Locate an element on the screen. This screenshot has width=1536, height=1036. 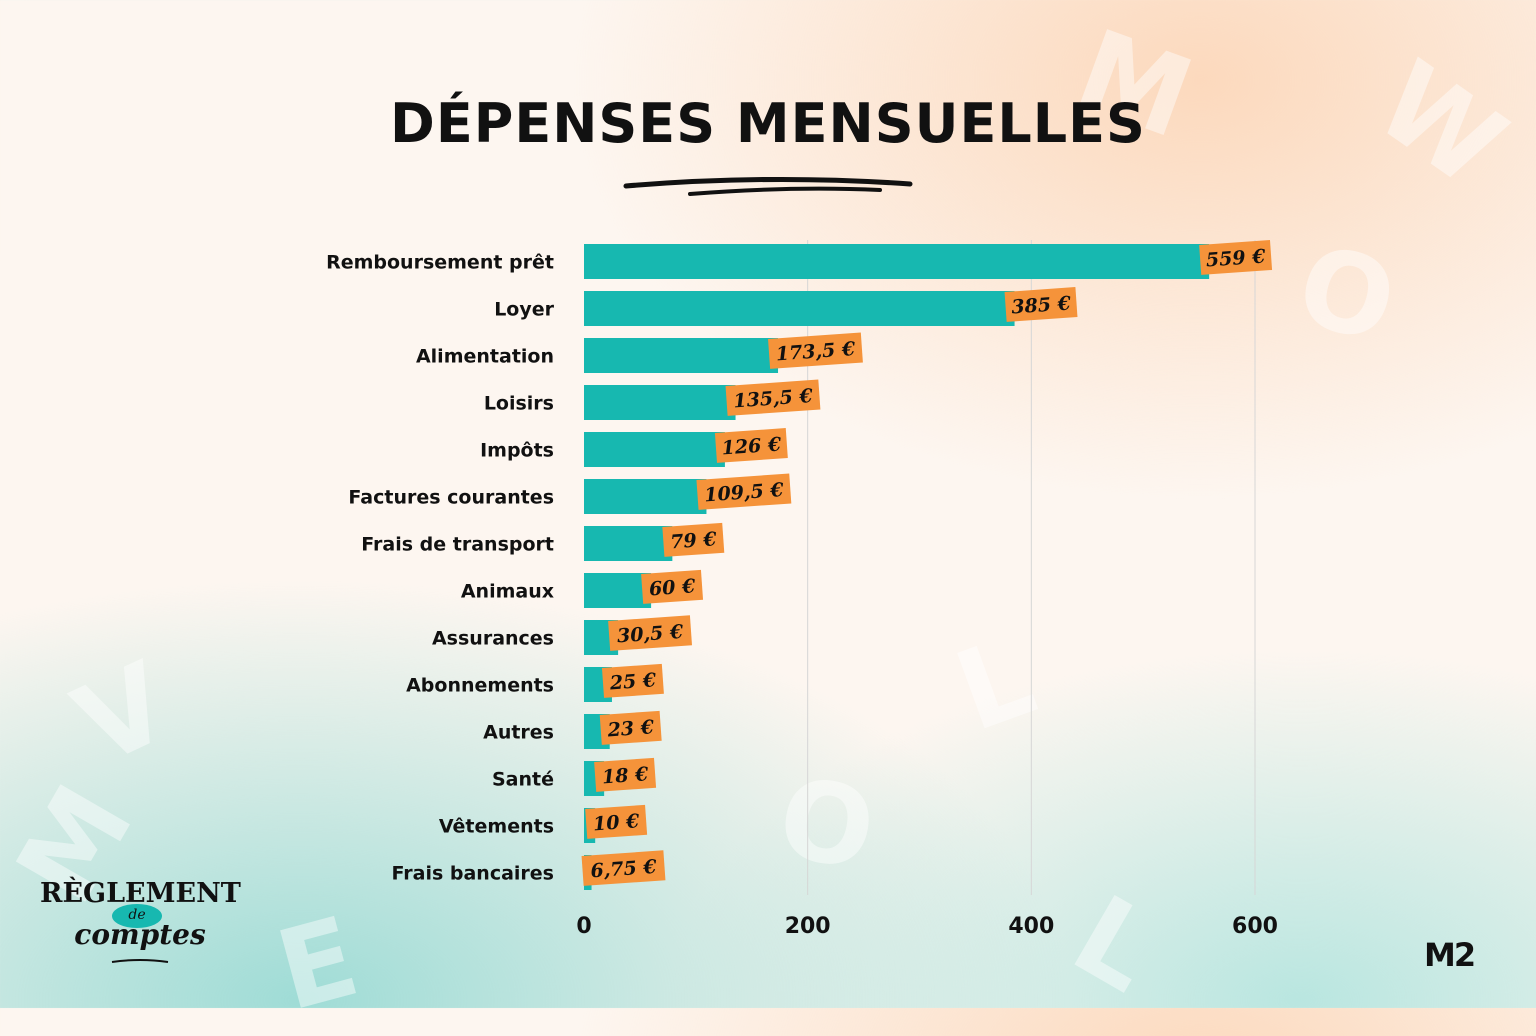
x-tick-label: 0 is located at coordinates (583, 926).